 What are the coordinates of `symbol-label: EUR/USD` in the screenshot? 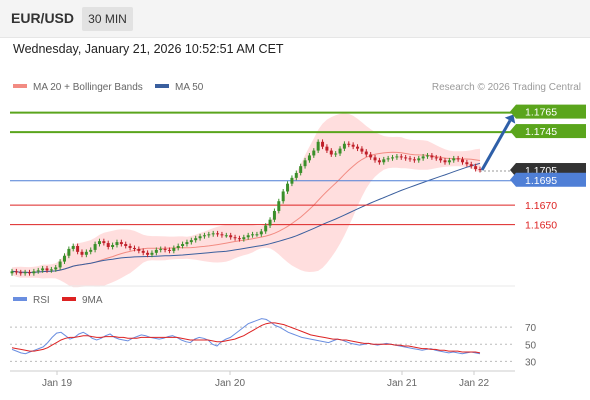 It's located at (43, 18).